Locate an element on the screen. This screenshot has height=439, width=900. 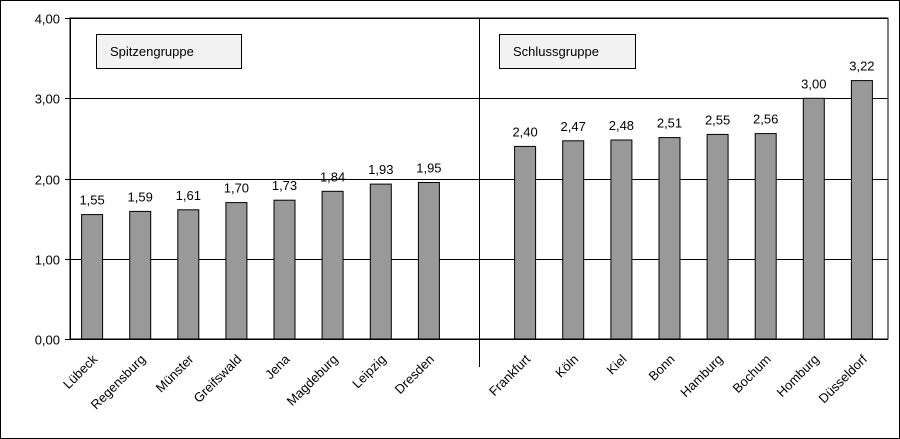
group-layer: Spitzengruppe Schlussgruppe is located at coordinates (366, 51).